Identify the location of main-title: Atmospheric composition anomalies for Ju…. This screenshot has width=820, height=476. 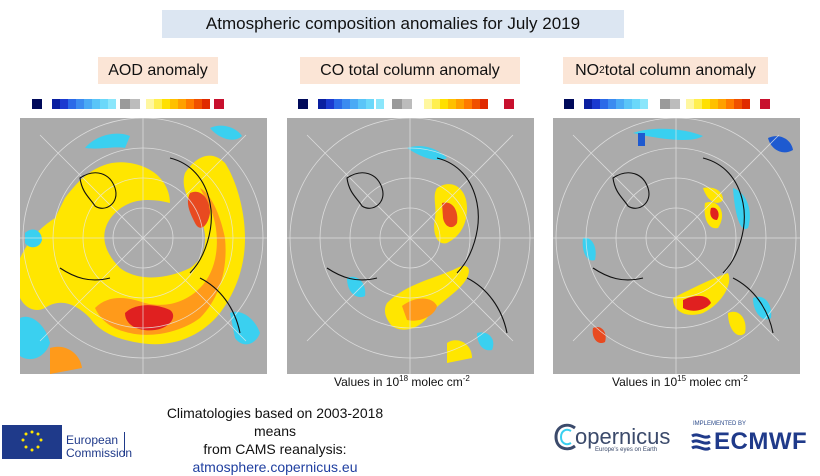
(393, 24).